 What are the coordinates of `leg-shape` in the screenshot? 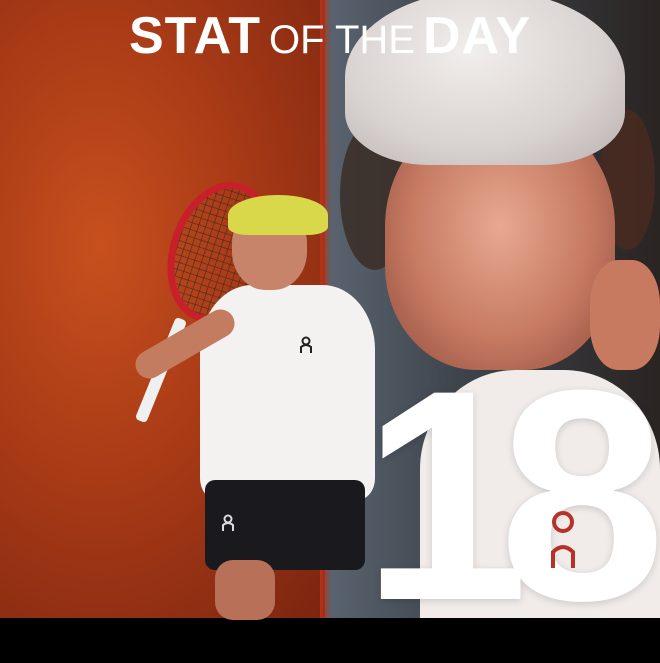 It's located at (245, 590).